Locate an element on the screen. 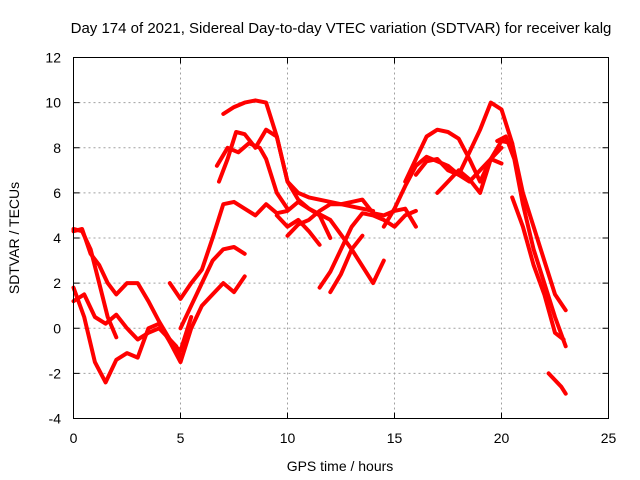 Image resolution: width=640 pixels, height=480 pixels. y-tick-label: 12 is located at coordinates (53, 58).